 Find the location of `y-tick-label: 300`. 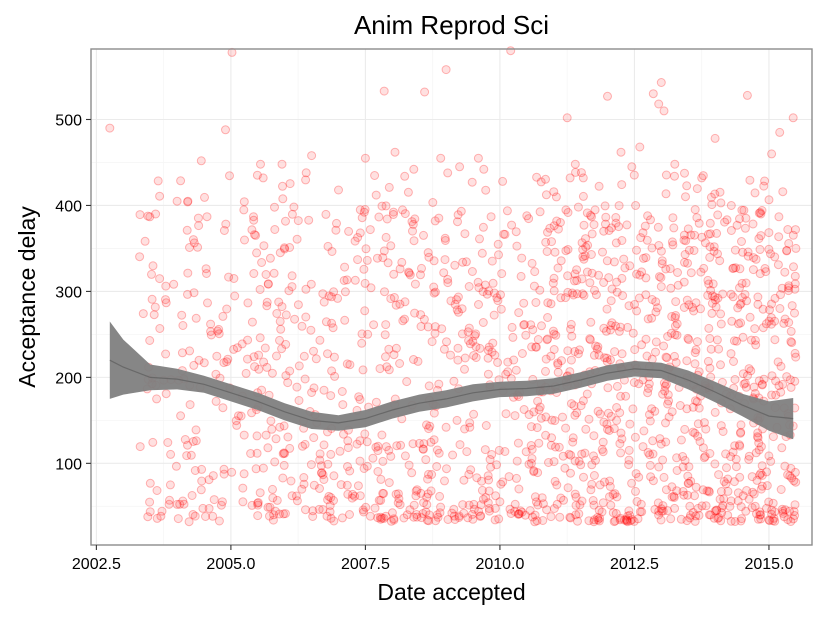

y-tick-label: 300 is located at coordinates (68, 292).